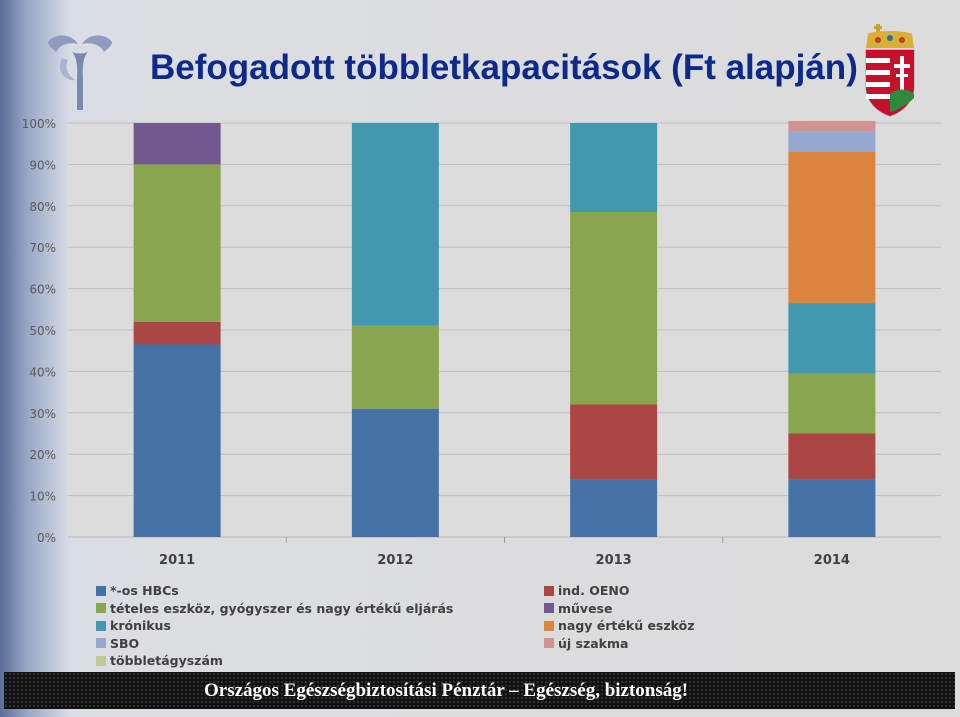 The height and width of the screenshot is (717, 960). I want to click on y-tick-label: 80%, so click(42, 207).